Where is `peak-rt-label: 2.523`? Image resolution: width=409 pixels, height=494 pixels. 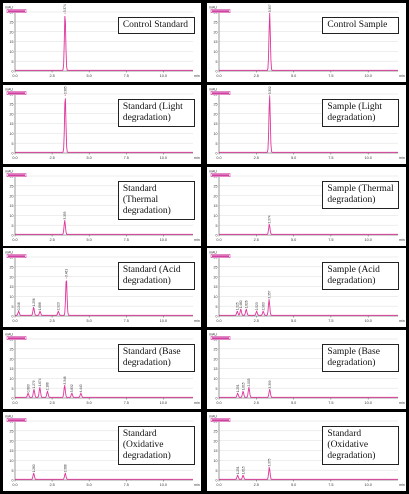
peak-rt-label: 2.523 is located at coordinates (257, 307).